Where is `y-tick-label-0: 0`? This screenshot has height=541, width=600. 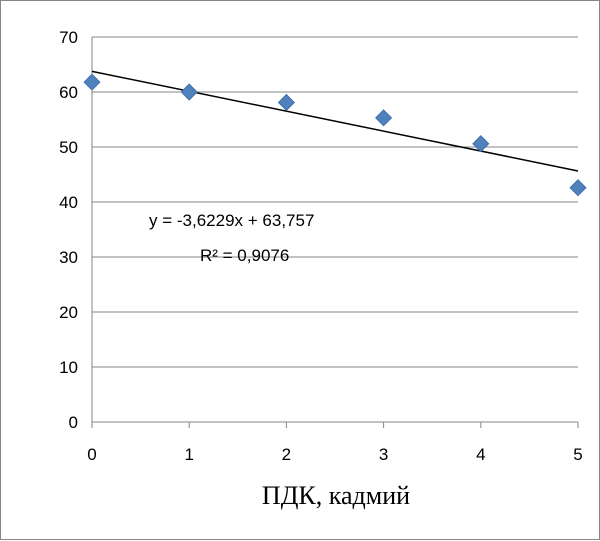 y-tick-label-0: 0 is located at coordinates (73, 422).